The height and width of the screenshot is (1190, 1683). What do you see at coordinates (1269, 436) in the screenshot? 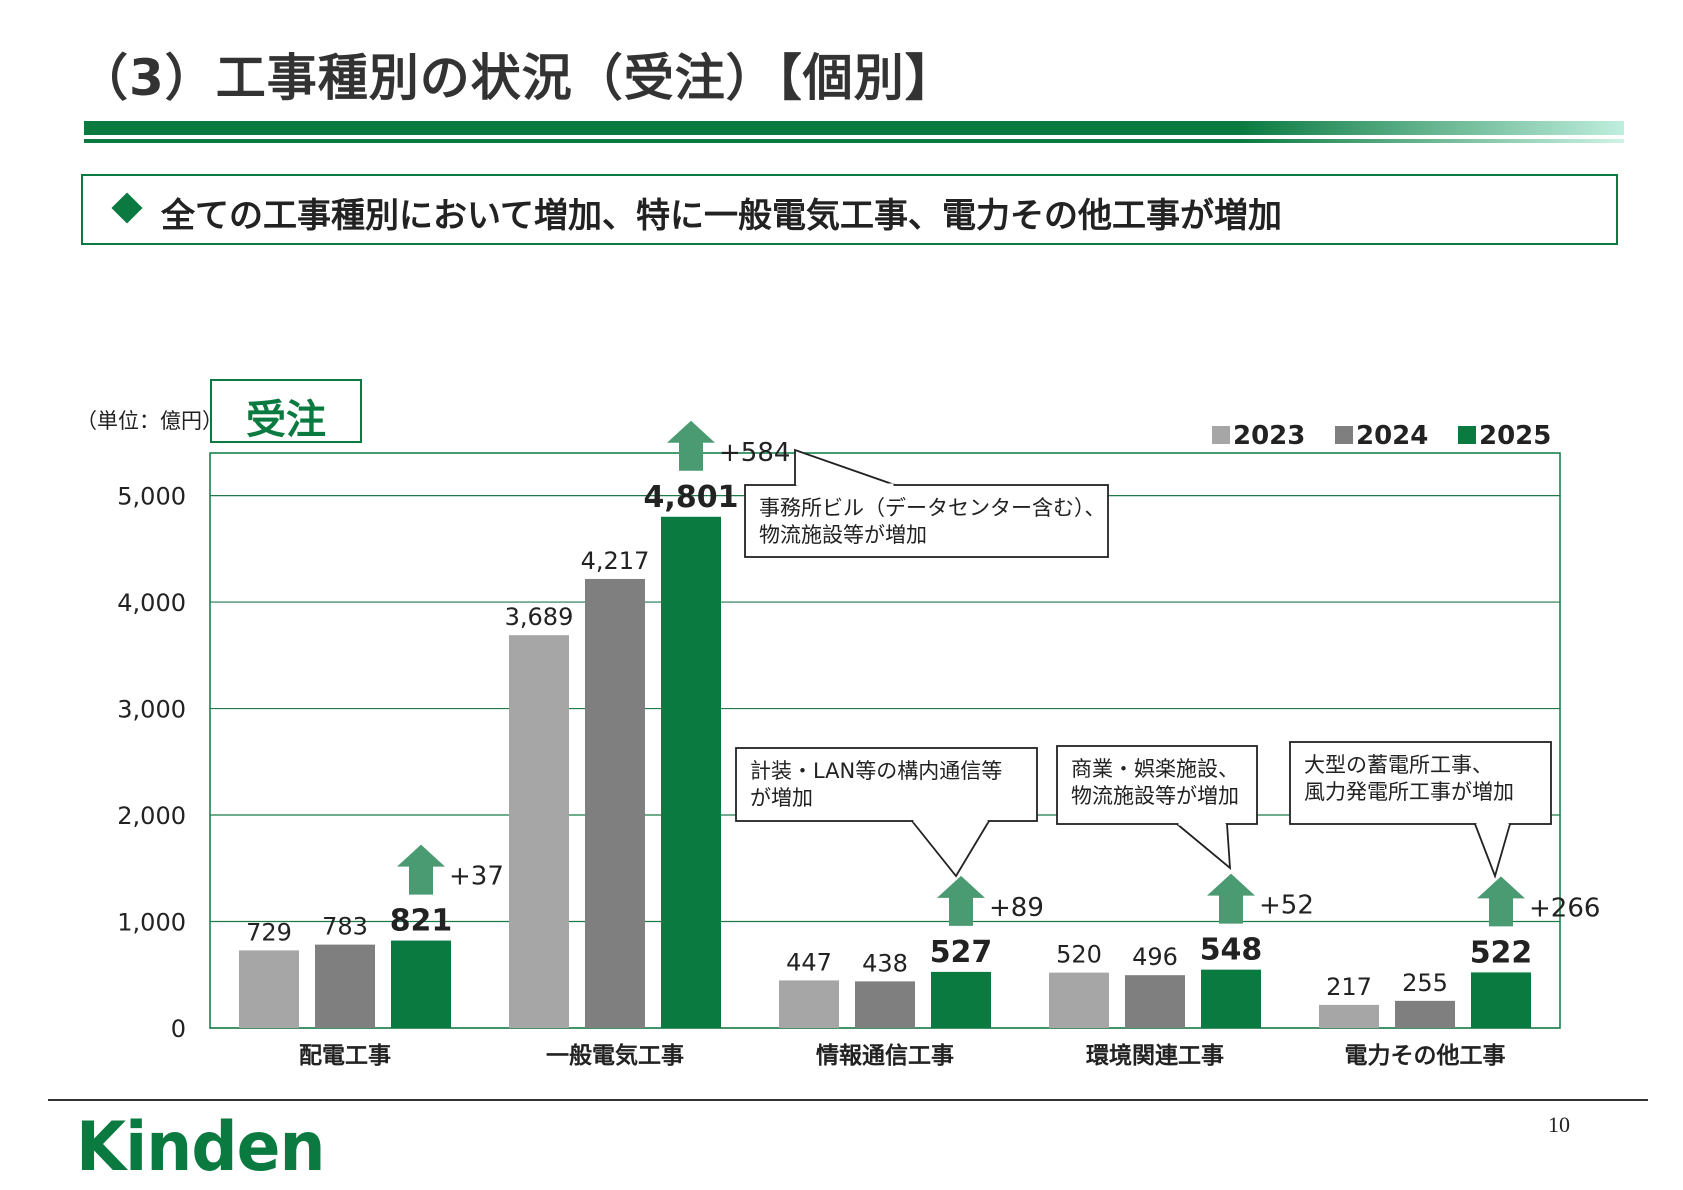
I see `legend-label-2023: 2023` at bounding box center [1269, 436].